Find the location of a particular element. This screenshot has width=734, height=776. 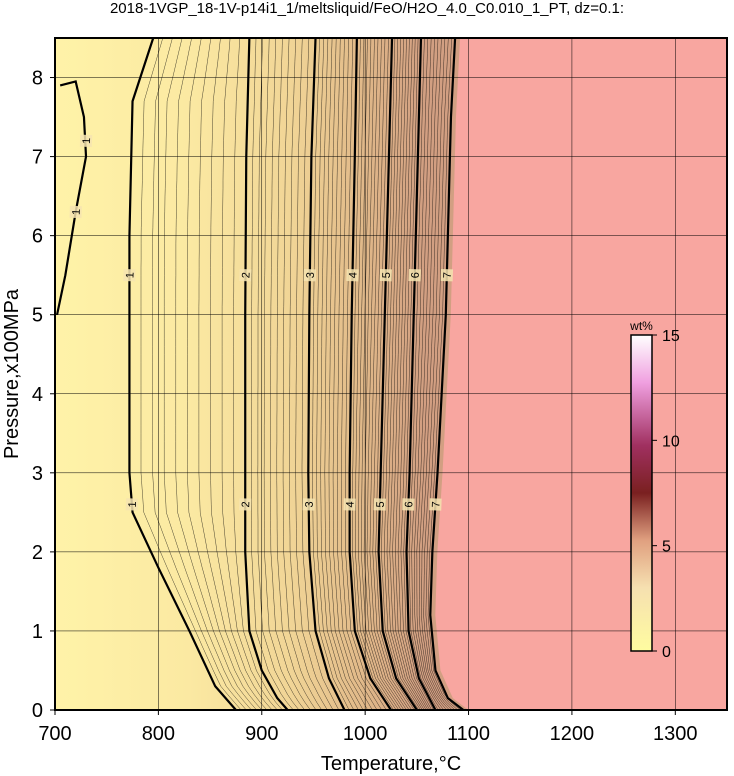

x-tick-label: 900 is located at coordinates (261, 734).